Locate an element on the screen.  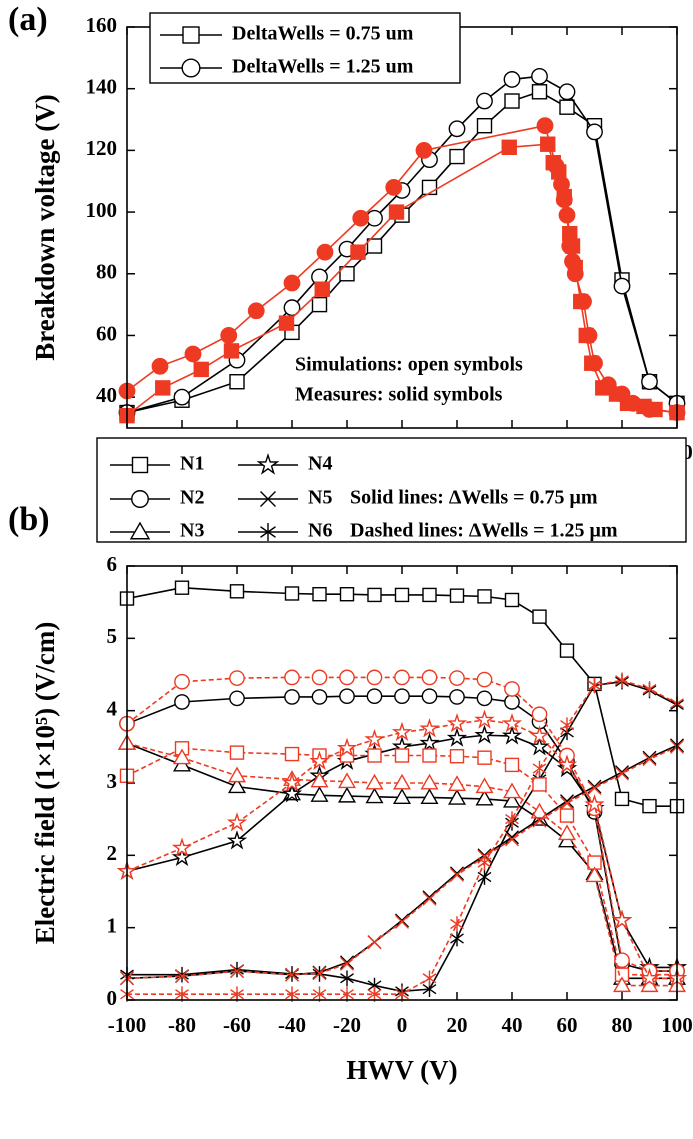
legend-label: DeltaWells = 0.75 um is located at coordinates (323, 34).